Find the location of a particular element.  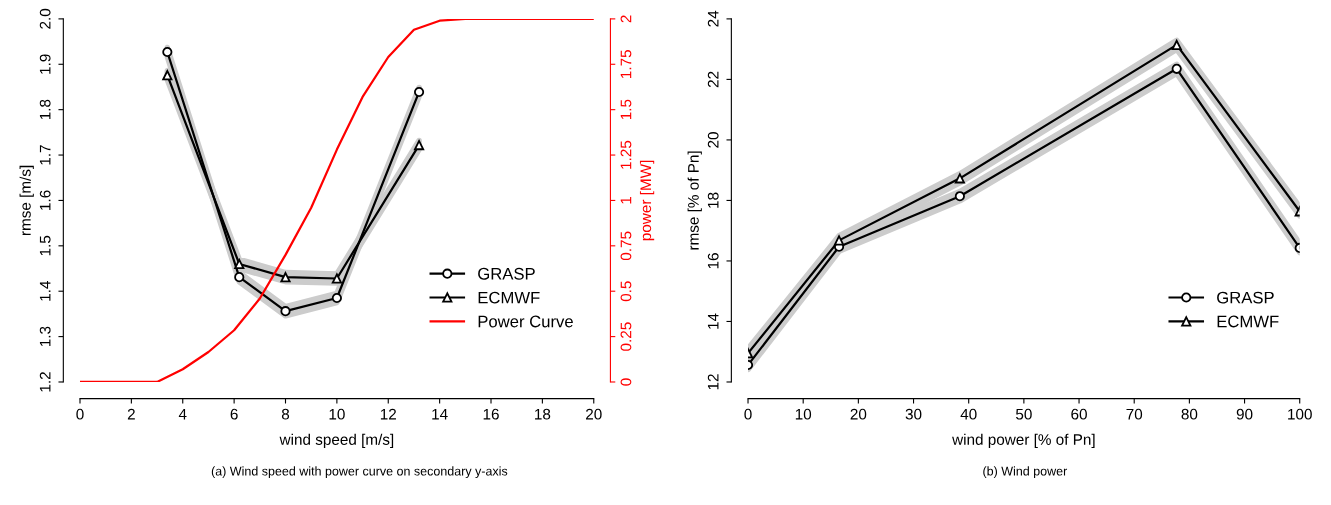

y-tick-label: 20 is located at coordinates (713, 140).